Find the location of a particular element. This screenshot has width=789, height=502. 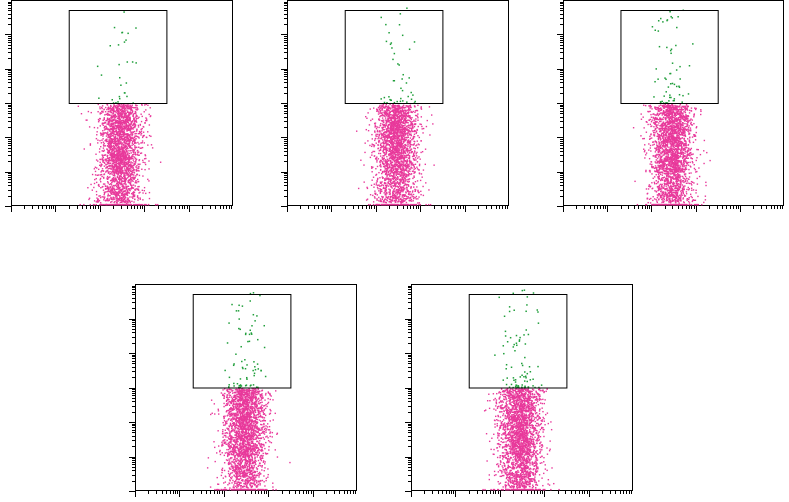

population-positive is located at coordinates (116, 57).